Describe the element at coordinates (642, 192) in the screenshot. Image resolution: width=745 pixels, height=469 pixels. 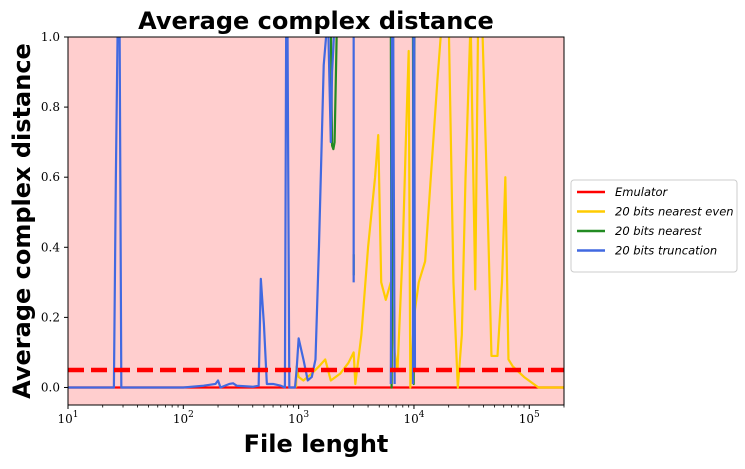
I see `legend-label: Emulator` at that location.